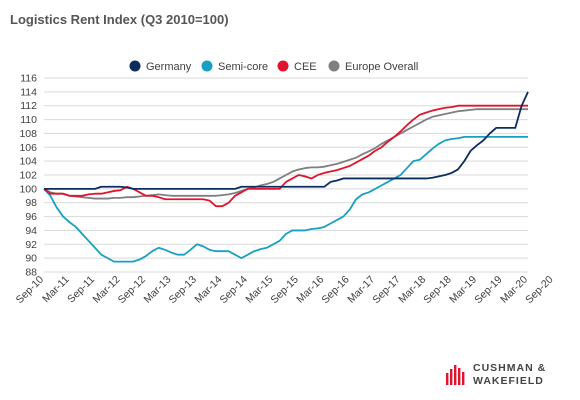 The height and width of the screenshot is (400, 580). Describe the element at coordinates (488, 290) in the screenshot. I see `x-tick-label: Sep-19` at that location.